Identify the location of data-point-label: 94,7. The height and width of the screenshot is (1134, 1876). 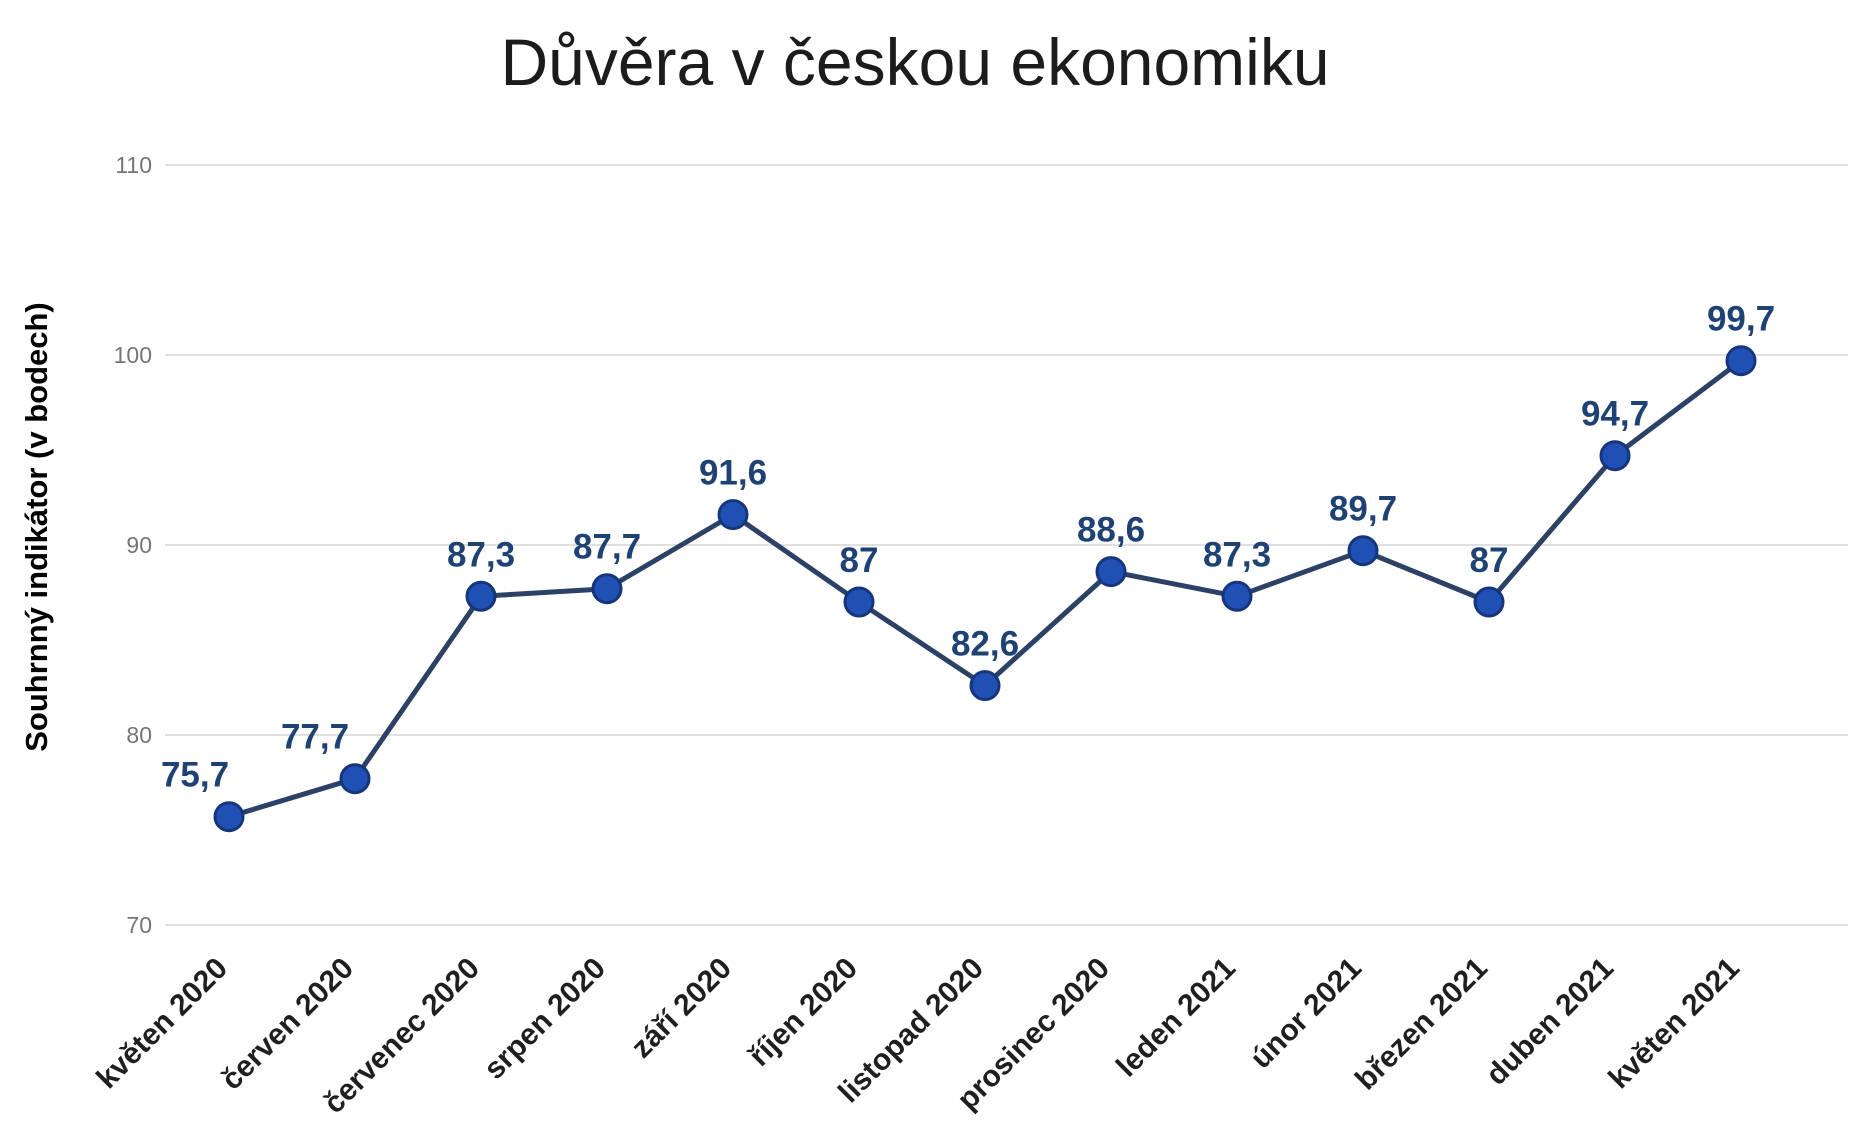
(1615, 414).